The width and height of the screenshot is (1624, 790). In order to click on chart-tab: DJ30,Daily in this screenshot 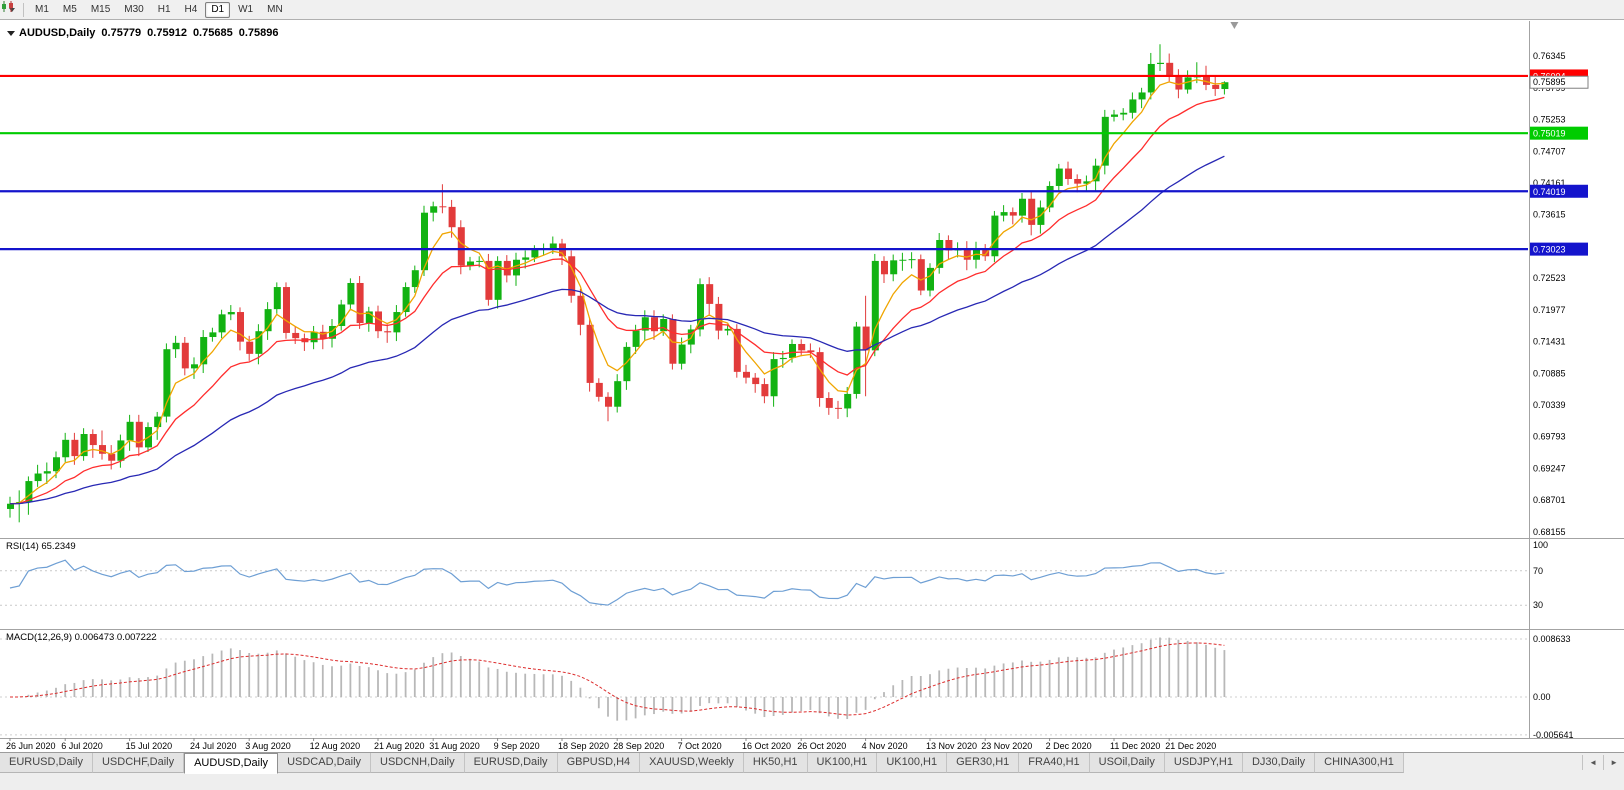, I will do `click(1279, 763)`.